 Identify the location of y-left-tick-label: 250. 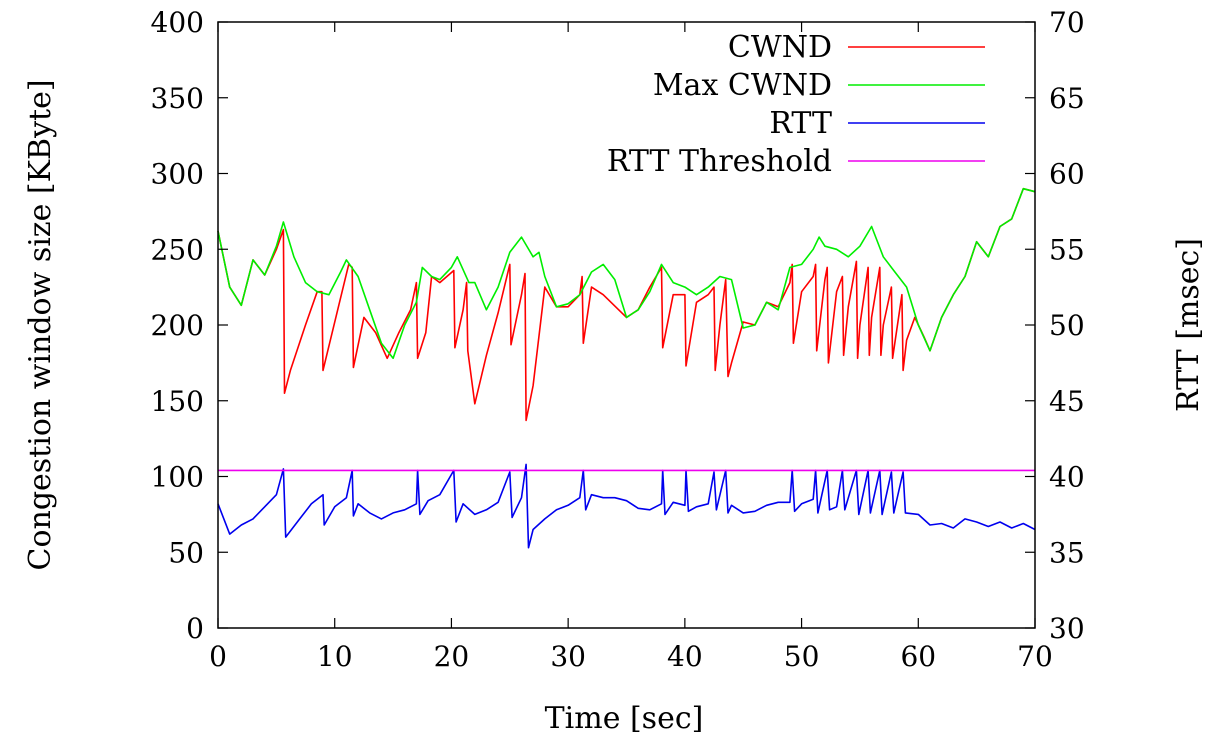
(177, 249).